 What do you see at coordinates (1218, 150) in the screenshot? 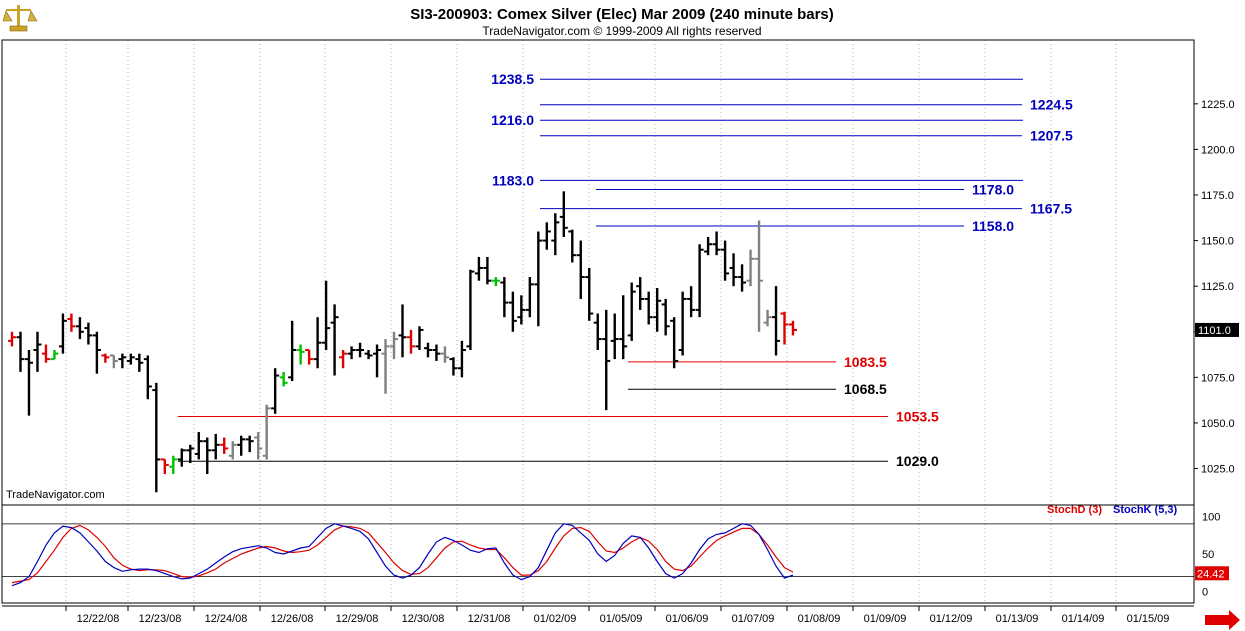
I see `y-tick-label: 1200.0` at bounding box center [1218, 150].